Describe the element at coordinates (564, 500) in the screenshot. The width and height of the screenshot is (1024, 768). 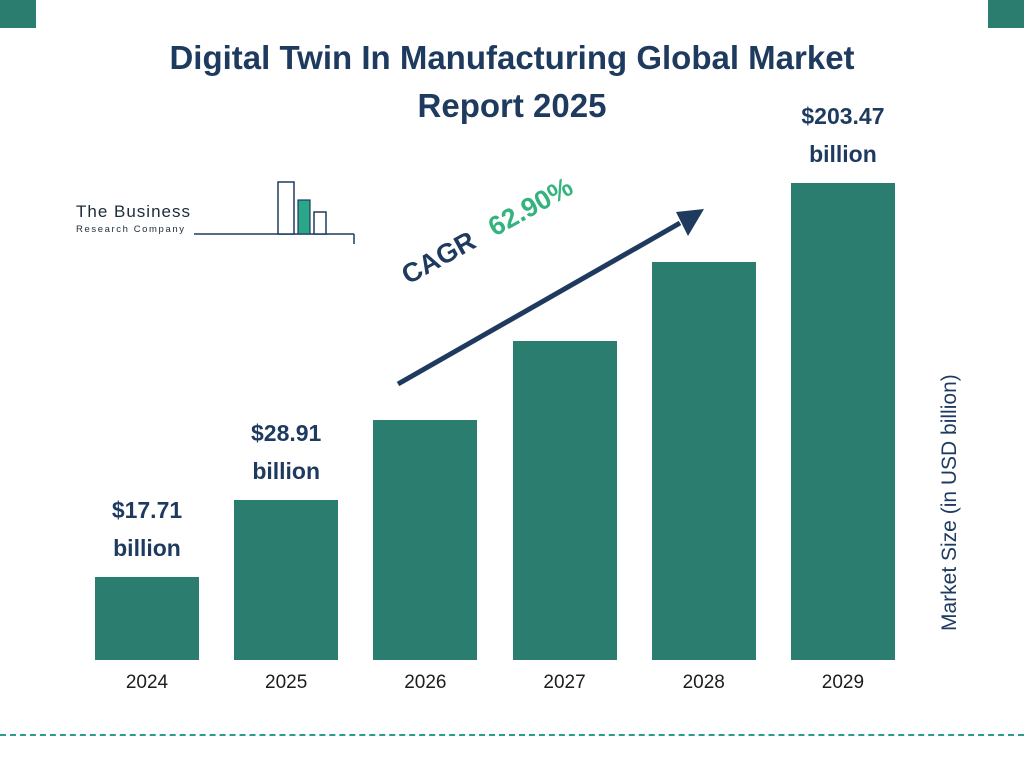
I see `bar-2027` at that location.